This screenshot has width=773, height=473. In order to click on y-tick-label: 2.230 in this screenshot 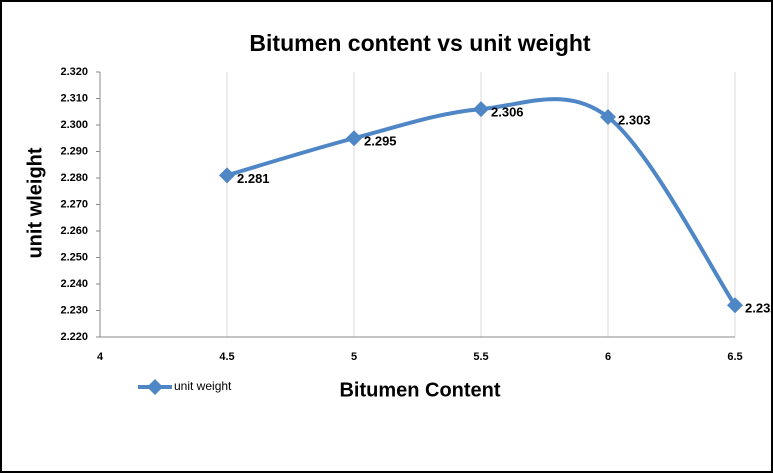, I will do `click(74, 310)`.